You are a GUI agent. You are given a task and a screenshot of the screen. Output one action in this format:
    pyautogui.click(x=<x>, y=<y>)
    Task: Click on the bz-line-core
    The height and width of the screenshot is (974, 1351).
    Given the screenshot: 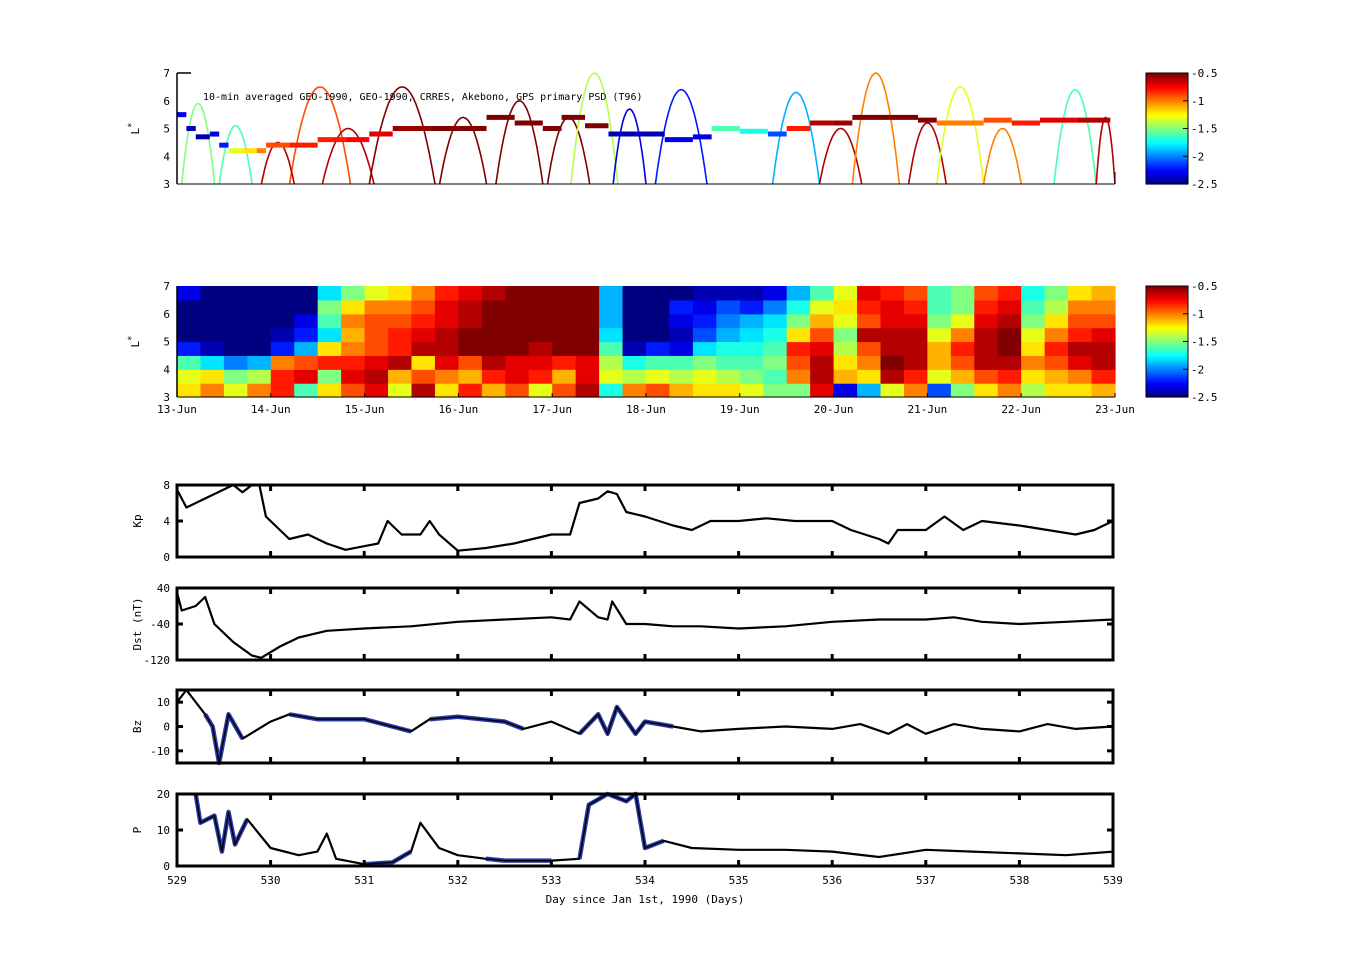 What is the action you would take?
    pyautogui.click(x=645, y=726)
    